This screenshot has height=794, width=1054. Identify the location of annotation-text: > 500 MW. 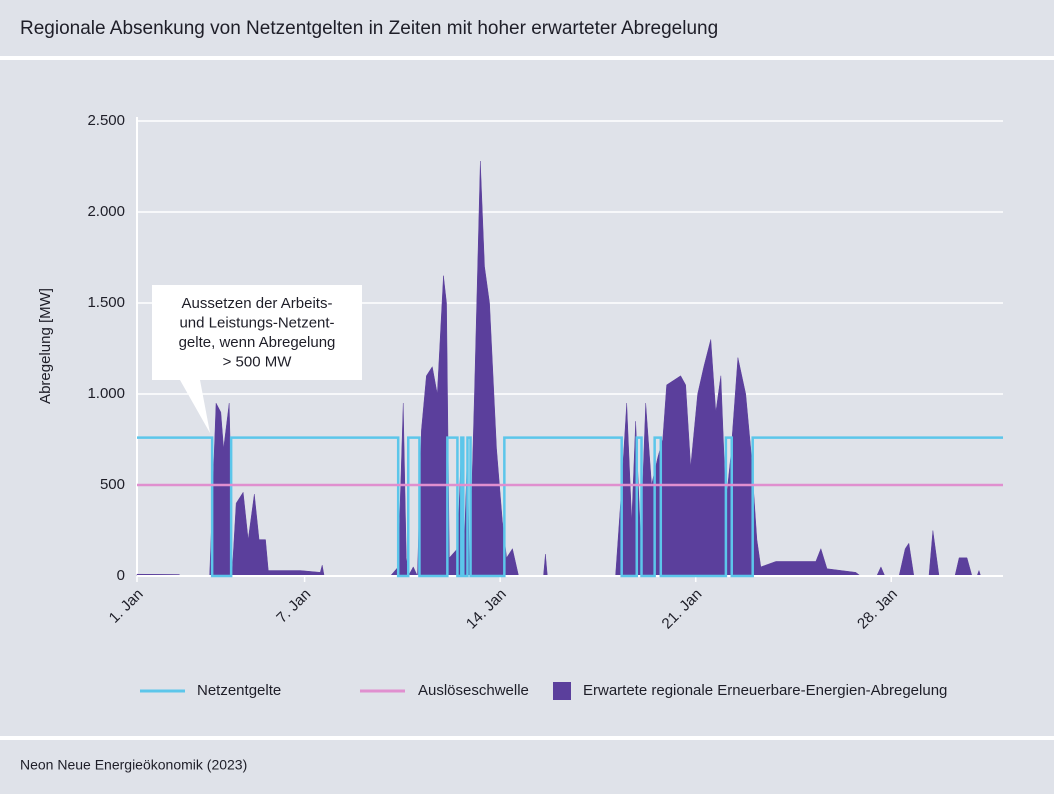
(258, 361).